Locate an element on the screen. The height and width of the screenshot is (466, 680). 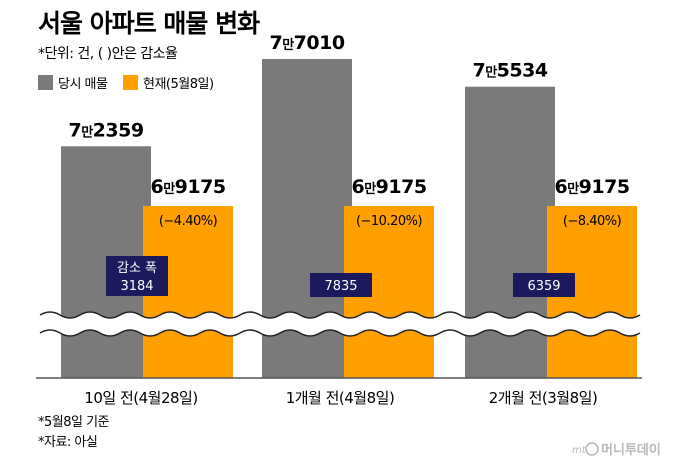
brand-circle-icon is located at coordinates (592, 449).